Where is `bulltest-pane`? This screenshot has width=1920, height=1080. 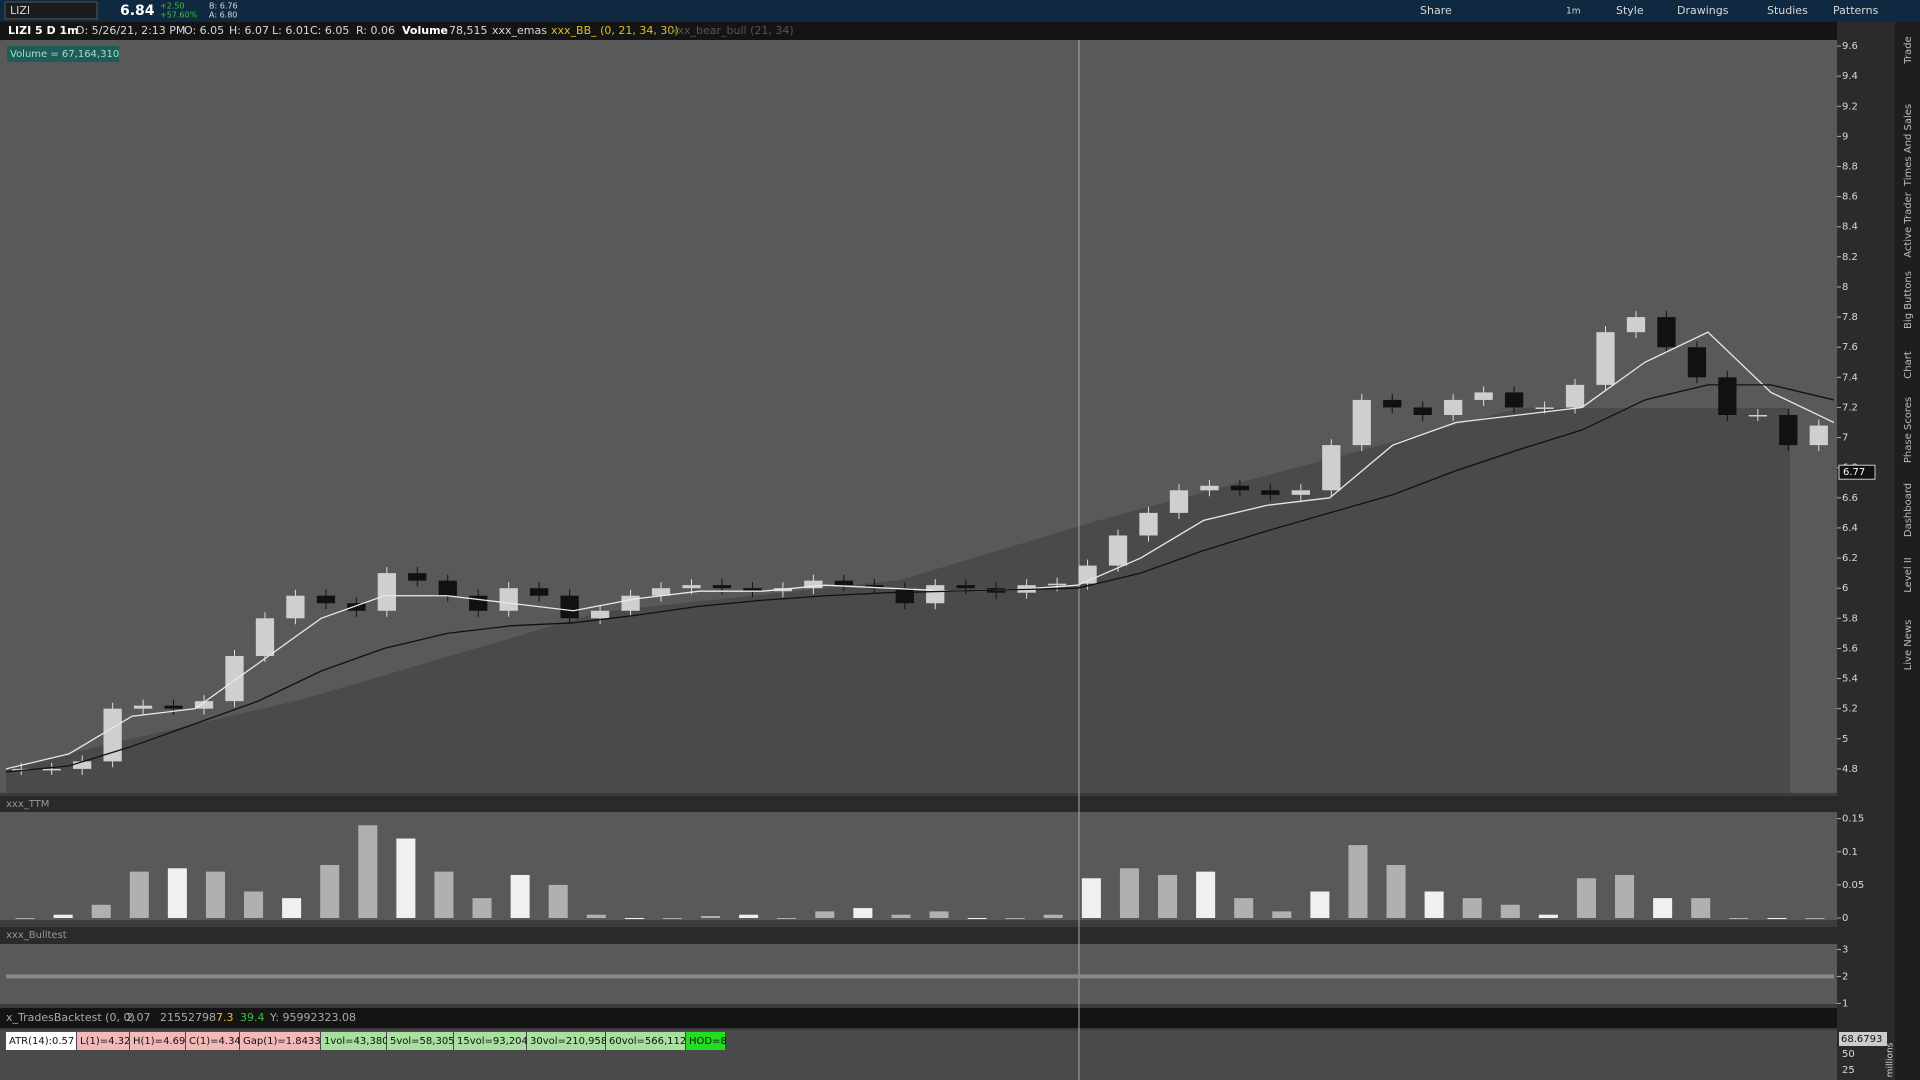 bulltest-pane is located at coordinates (918, 974).